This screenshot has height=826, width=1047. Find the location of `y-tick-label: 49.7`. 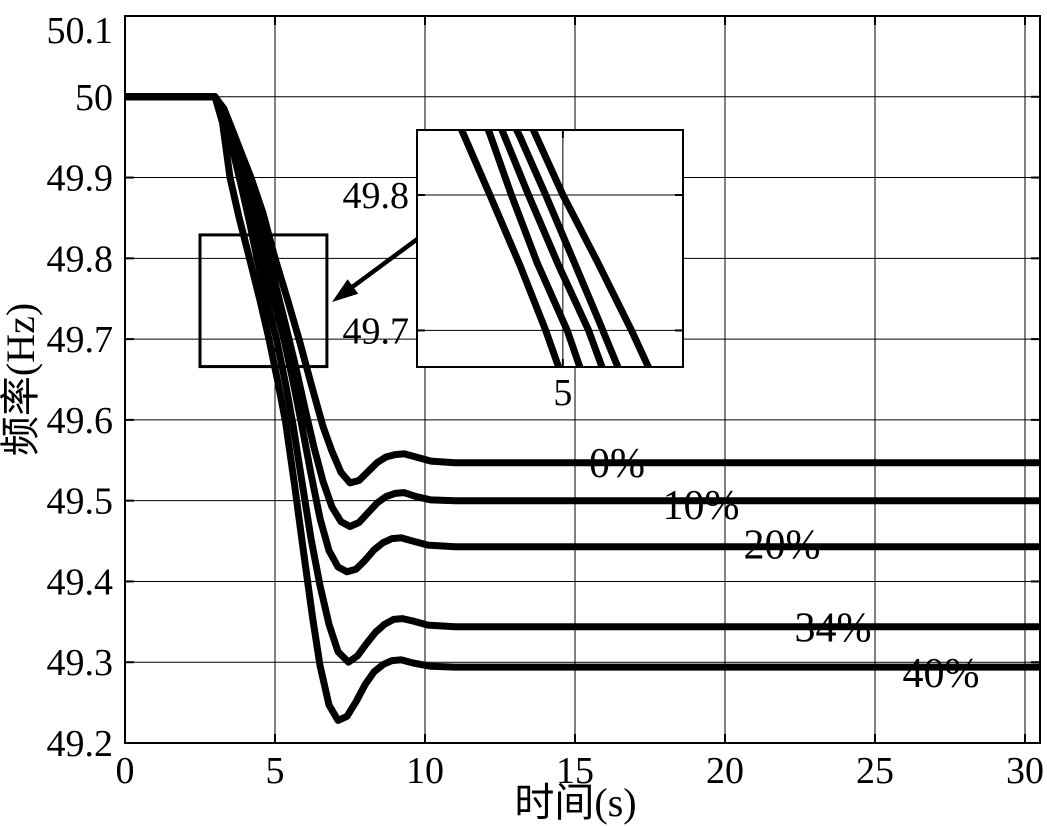

y-tick-label: 49.7 is located at coordinates (80, 340).